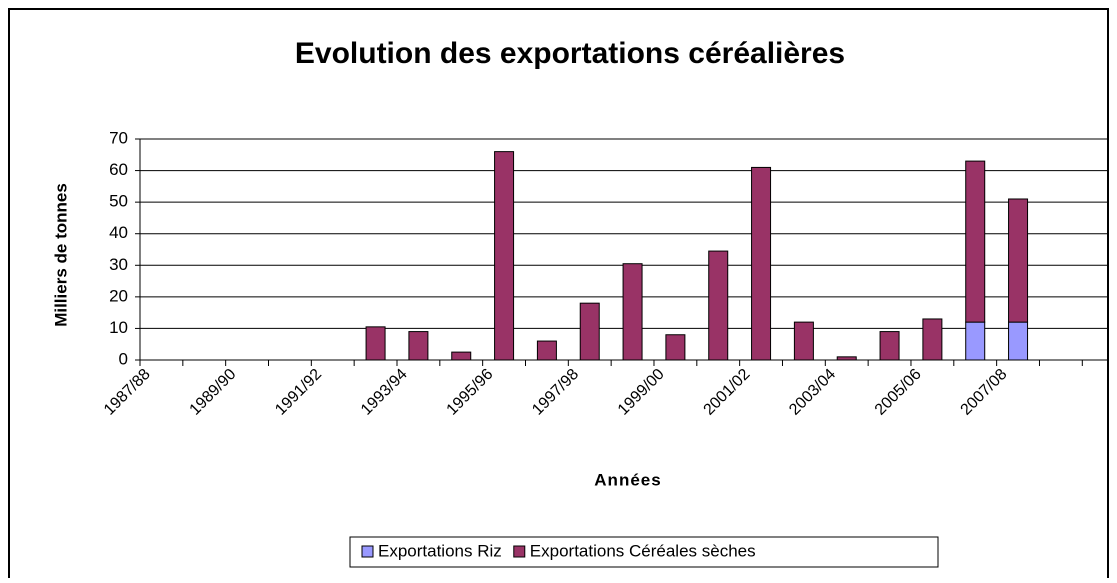 Image resolution: width=1117 pixels, height=583 pixels. What do you see at coordinates (118, 169) in the screenshot?
I see `y-tick-label: 60` at bounding box center [118, 169].